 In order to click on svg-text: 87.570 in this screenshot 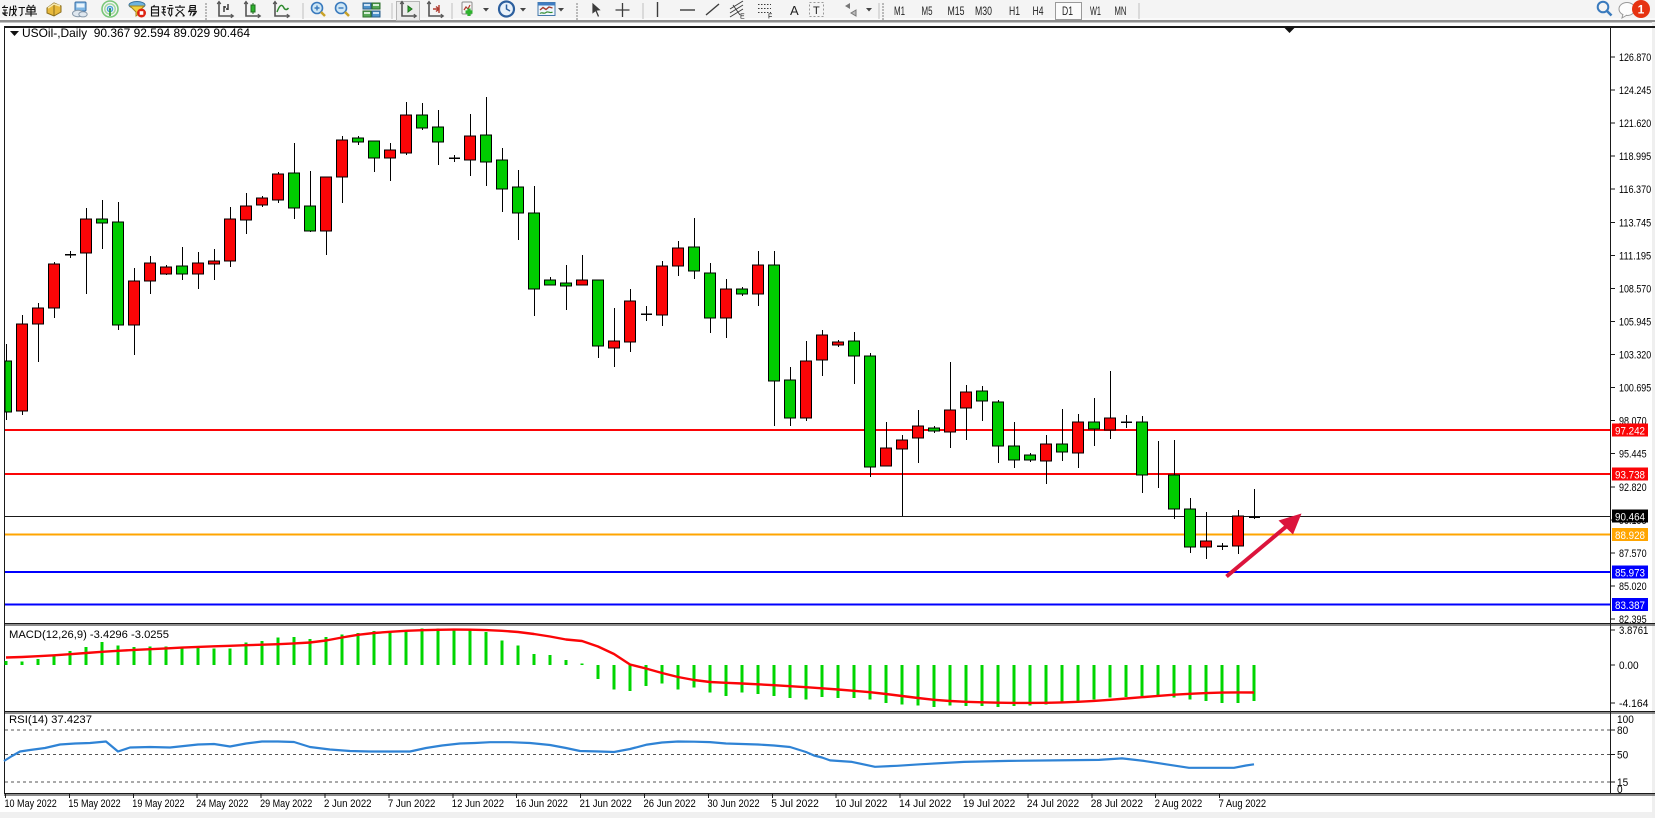, I will do `click(1633, 554)`.